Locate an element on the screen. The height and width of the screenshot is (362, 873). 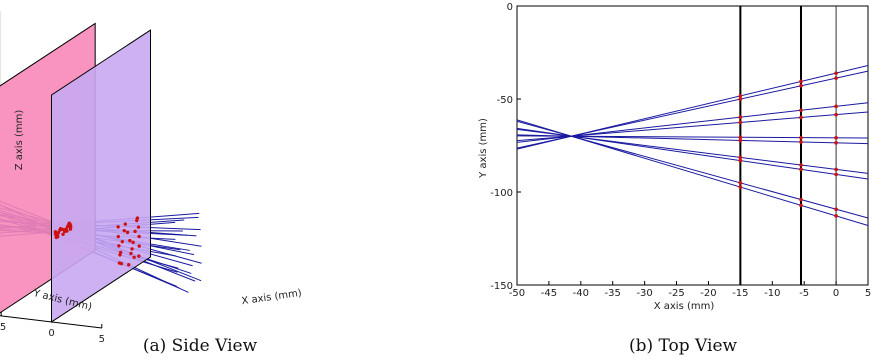
side-view-xtick-label: -5 is located at coordinates (3, 327).